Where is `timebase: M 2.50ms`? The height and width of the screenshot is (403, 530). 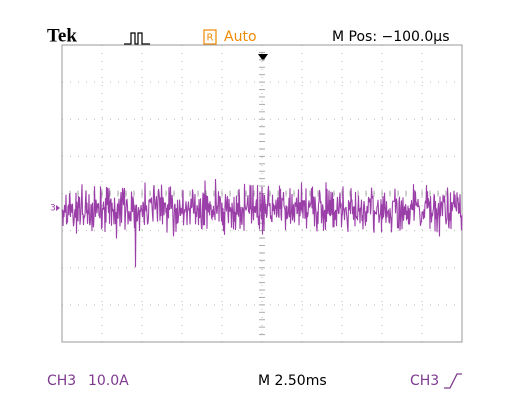 timebase: M 2.50ms is located at coordinates (292, 381).